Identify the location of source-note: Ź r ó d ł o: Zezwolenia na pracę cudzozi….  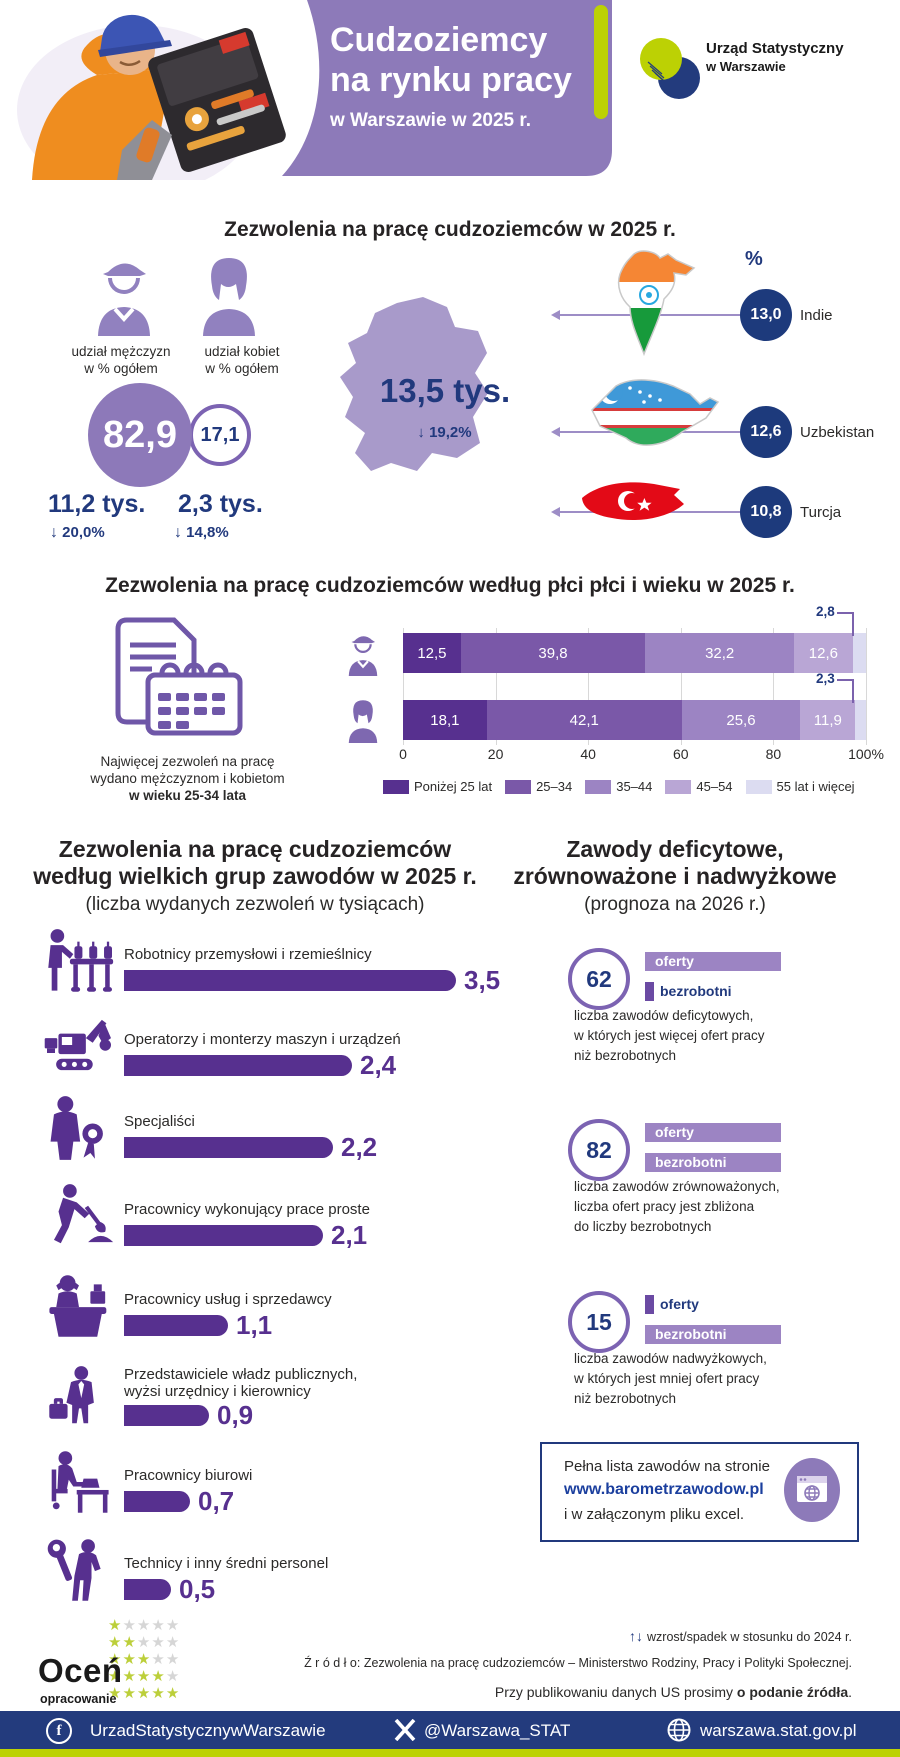
(578, 1663).